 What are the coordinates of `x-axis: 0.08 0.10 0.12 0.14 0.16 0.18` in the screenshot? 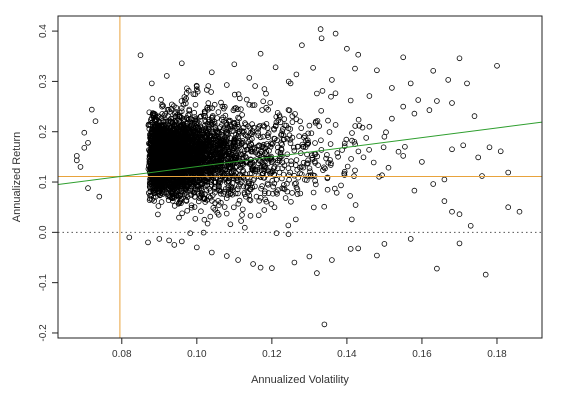 It's located at (309, 349).